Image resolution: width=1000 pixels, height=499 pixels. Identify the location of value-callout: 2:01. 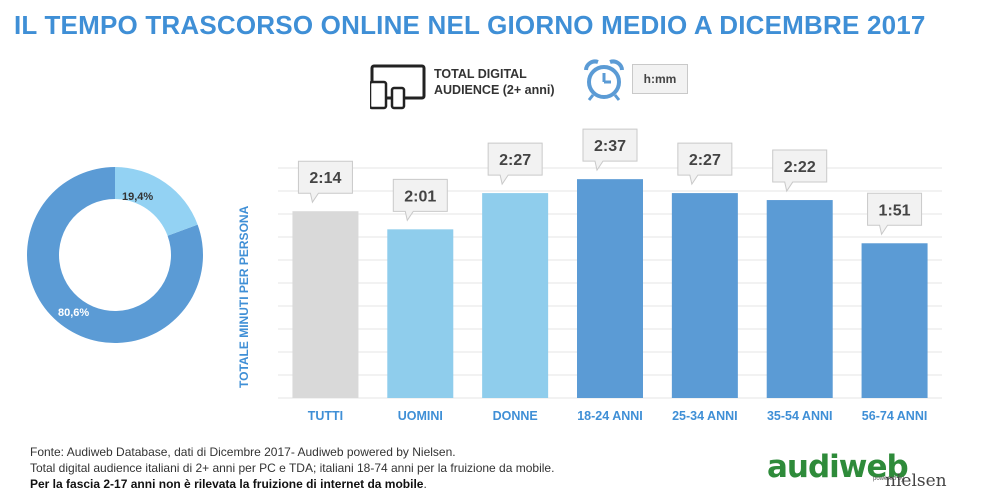
(420, 200).